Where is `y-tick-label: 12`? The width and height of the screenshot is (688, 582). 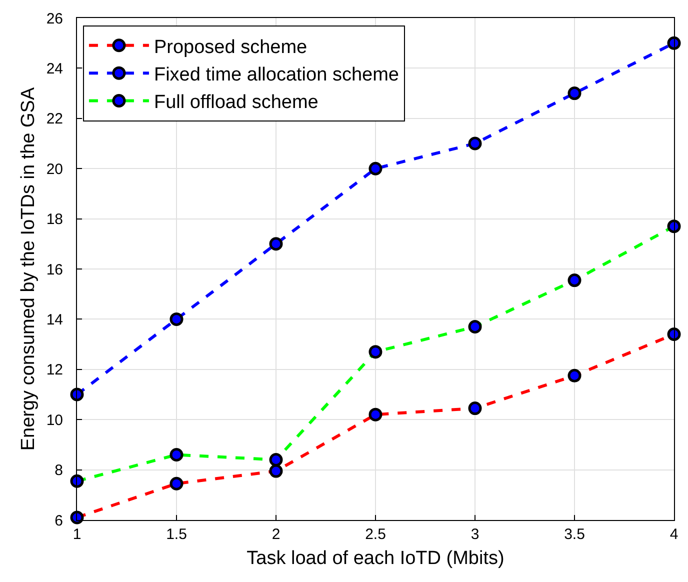
y-tick-label: 12 is located at coordinates (54, 370).